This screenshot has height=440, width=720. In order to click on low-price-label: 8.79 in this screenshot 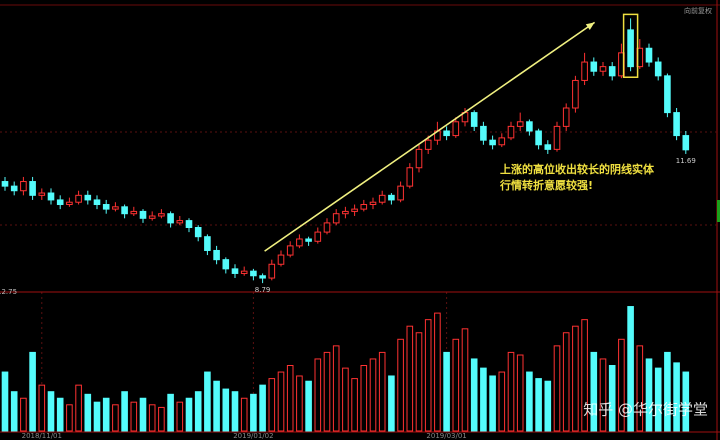, I will do `click(263, 290)`.